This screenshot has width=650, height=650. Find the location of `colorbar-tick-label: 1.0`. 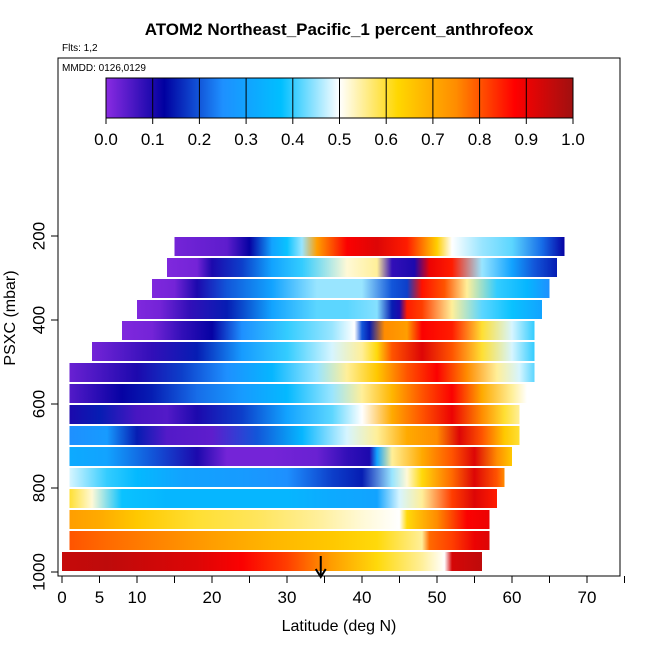

colorbar-tick-label: 1.0 is located at coordinates (573, 139).